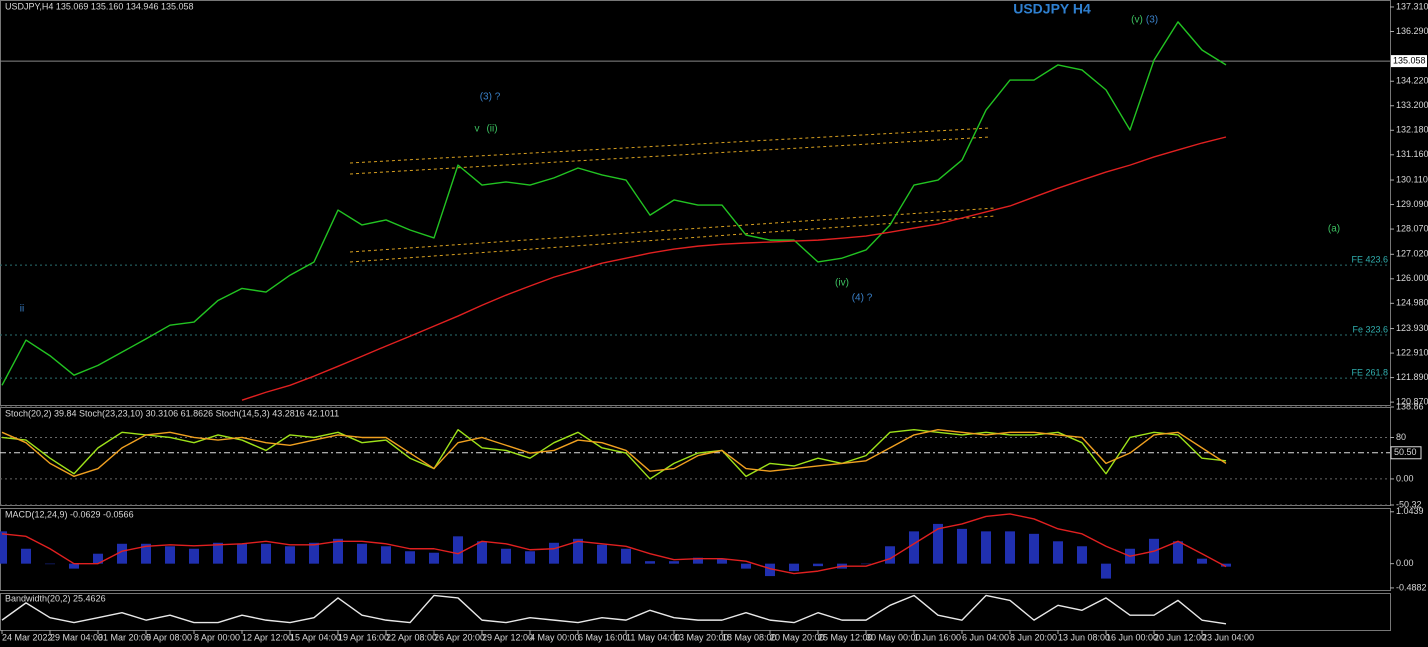  I want to click on level-label: Fe 323.6, so click(1370, 329).